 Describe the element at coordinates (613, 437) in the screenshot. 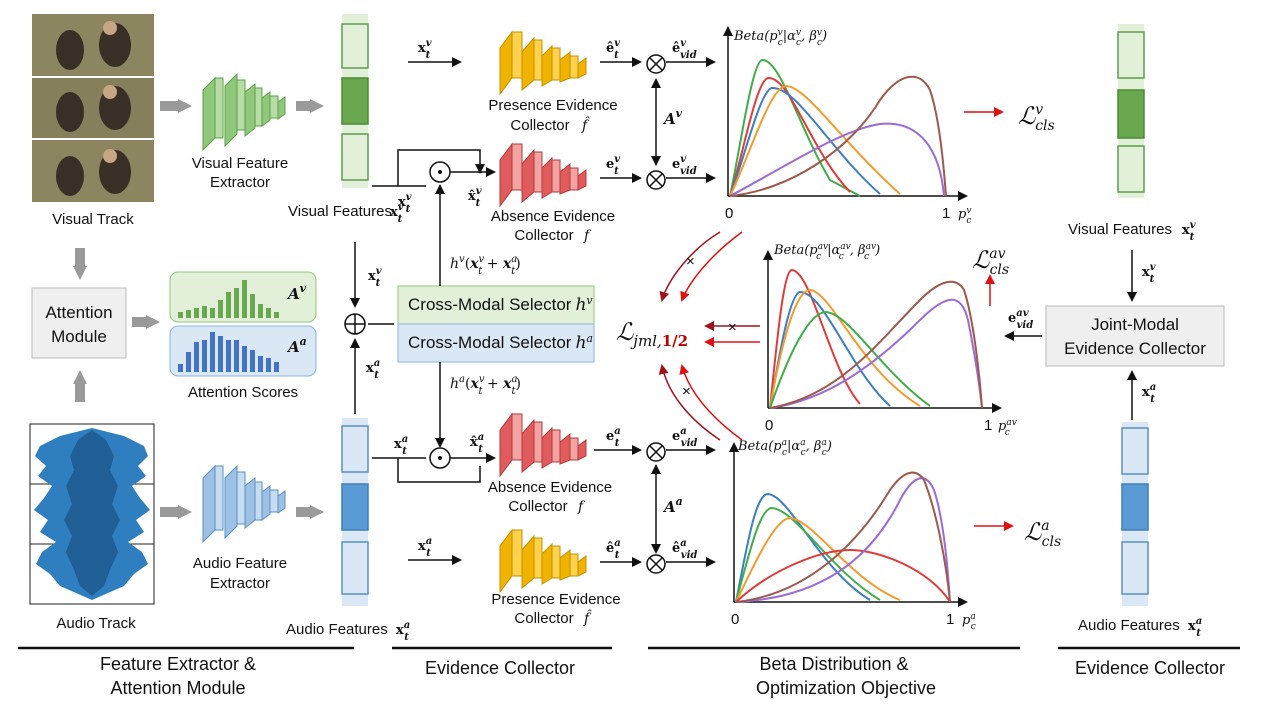

I see `svg-text:eat: ea t` at that location.